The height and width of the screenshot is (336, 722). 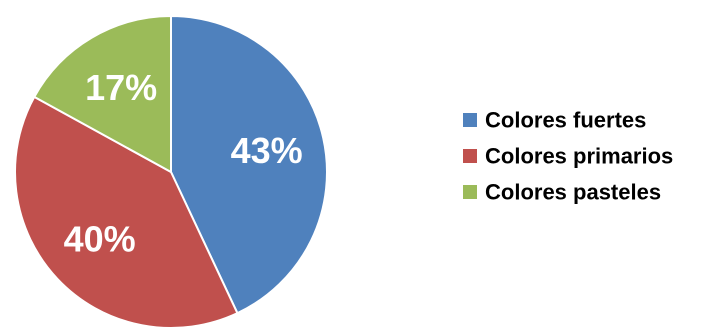 I want to click on pie-value-label-colores-fuertes: 43%, so click(x=267, y=150).